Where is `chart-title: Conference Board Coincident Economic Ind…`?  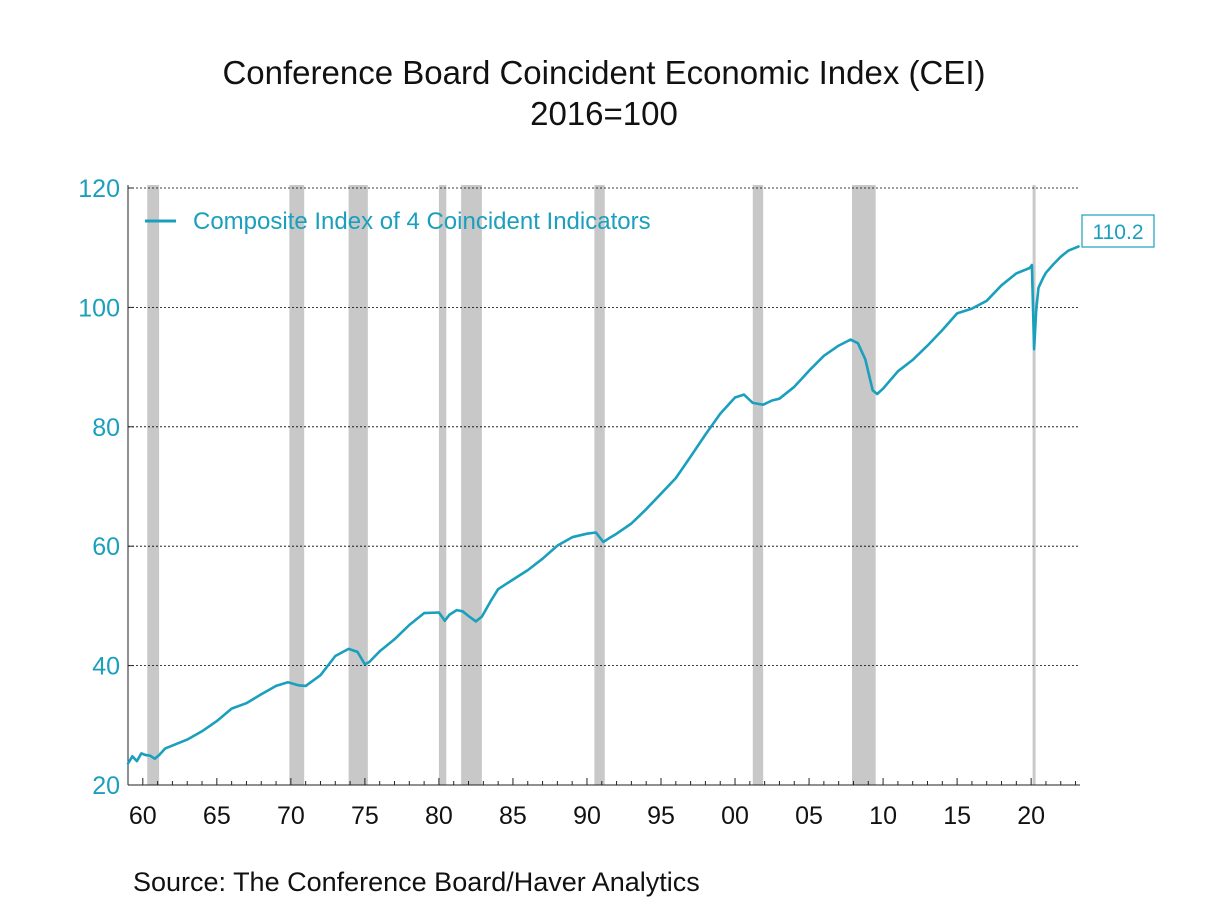 chart-title: Conference Board Coincident Economic Ind… is located at coordinates (604, 72).